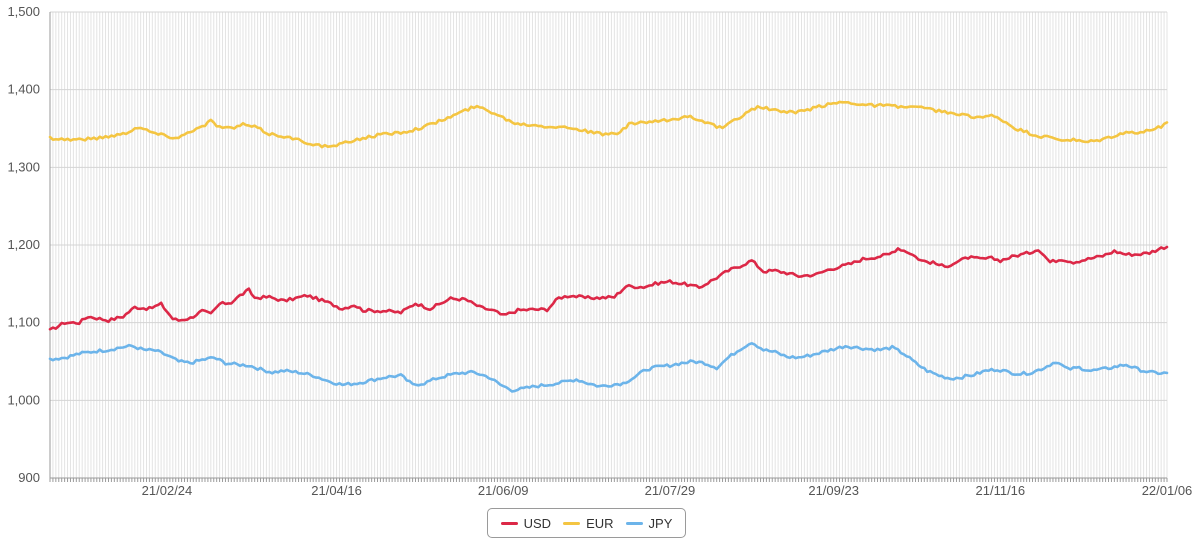  I want to click on legend-label-jpy: JPY, so click(660, 523).